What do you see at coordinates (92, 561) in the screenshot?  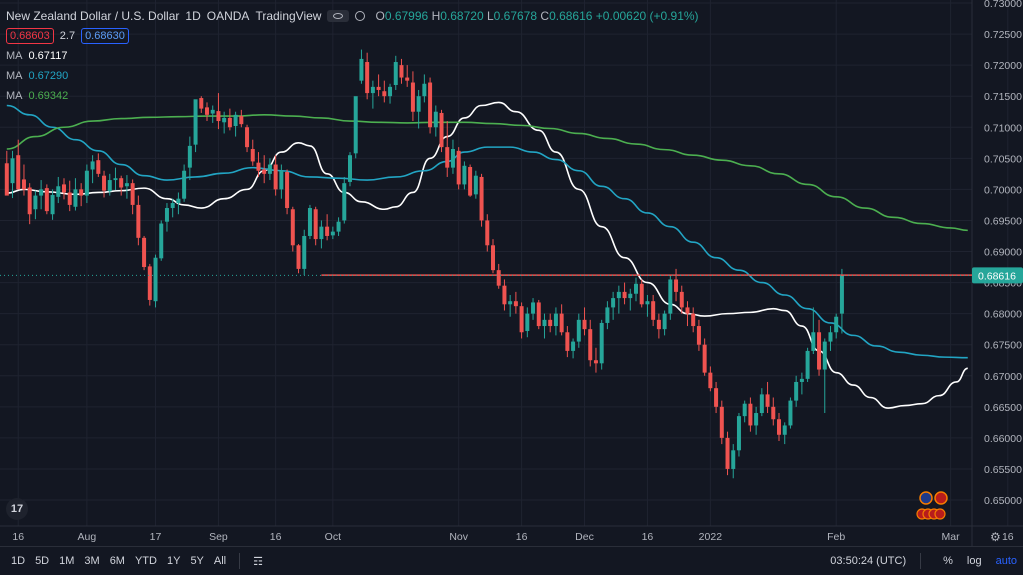 I see `range-3m: 3M` at bounding box center [92, 561].